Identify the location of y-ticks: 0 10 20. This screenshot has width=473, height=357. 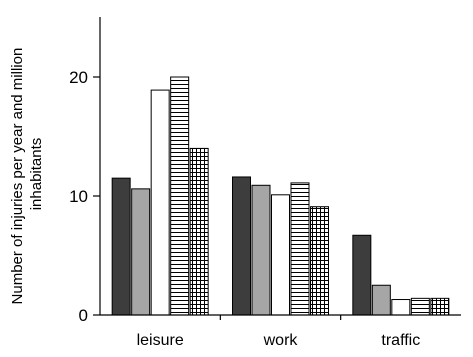
(84, 196).